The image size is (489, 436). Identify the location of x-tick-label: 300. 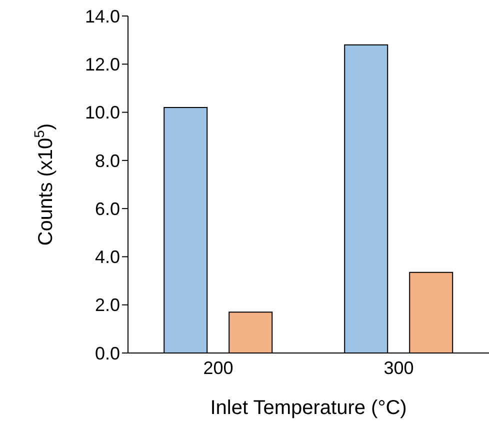
(399, 368).